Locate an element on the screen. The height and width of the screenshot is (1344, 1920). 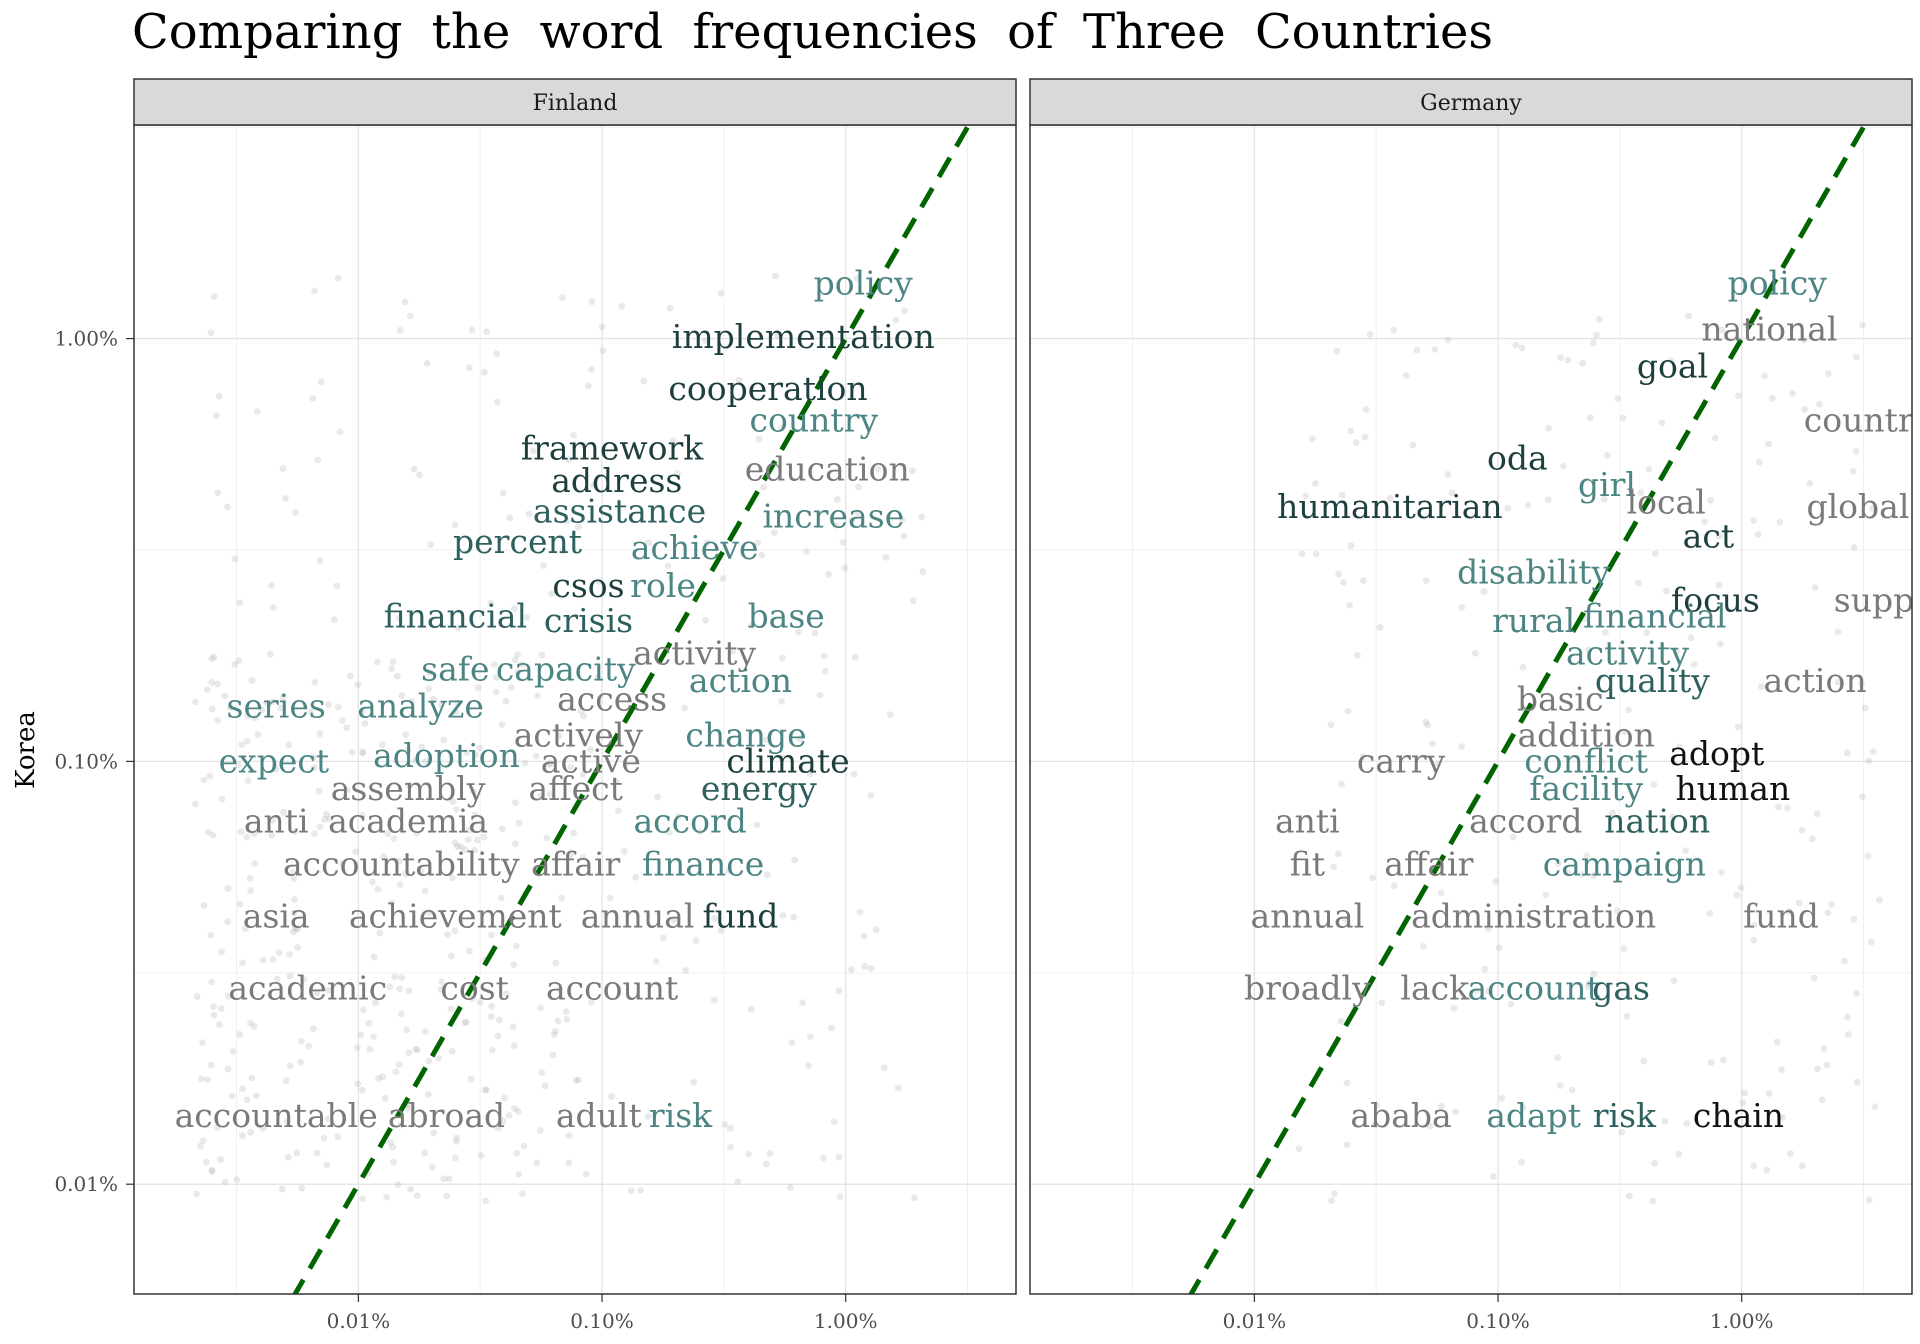
word-label: percent is located at coordinates (517, 541).